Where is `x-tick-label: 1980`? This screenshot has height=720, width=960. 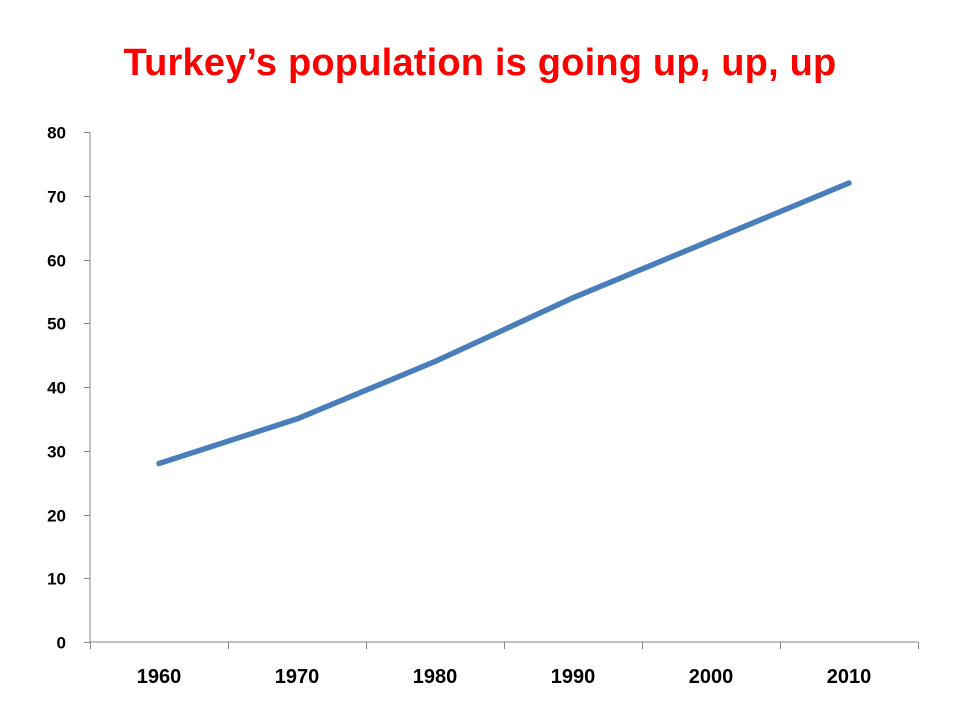
x-tick-label: 1980 is located at coordinates (435, 677).